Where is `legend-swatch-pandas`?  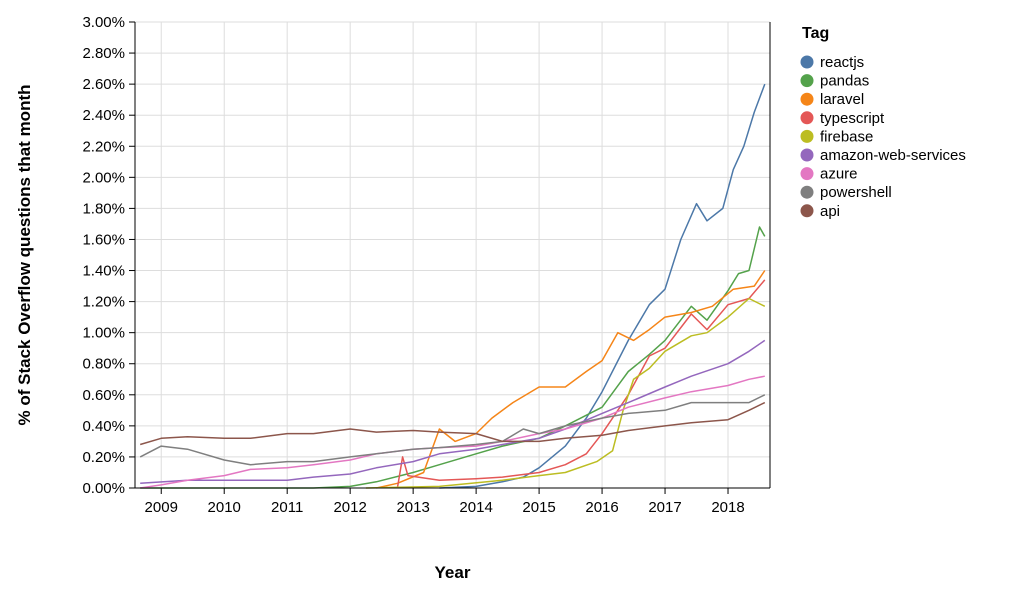
legend-swatch-pandas is located at coordinates (807, 81).